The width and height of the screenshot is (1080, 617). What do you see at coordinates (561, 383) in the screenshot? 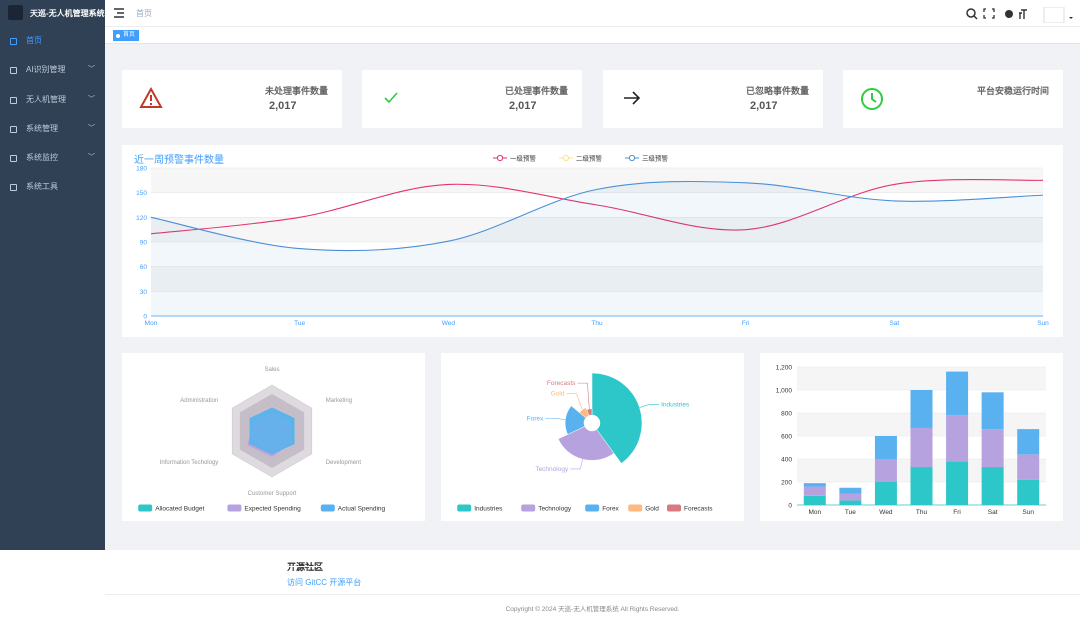
I see `slice-label: Forecasts` at bounding box center [561, 383].